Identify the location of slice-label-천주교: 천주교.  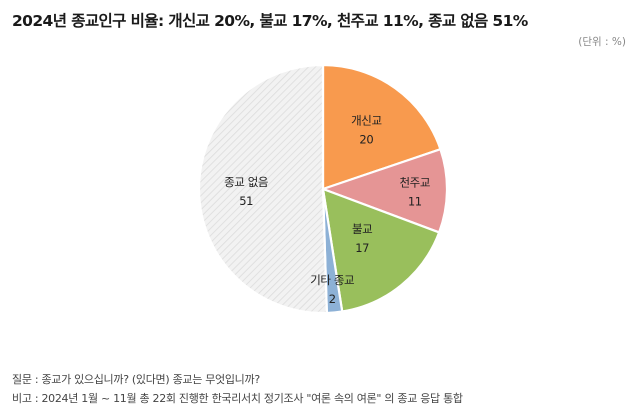
(414, 182).